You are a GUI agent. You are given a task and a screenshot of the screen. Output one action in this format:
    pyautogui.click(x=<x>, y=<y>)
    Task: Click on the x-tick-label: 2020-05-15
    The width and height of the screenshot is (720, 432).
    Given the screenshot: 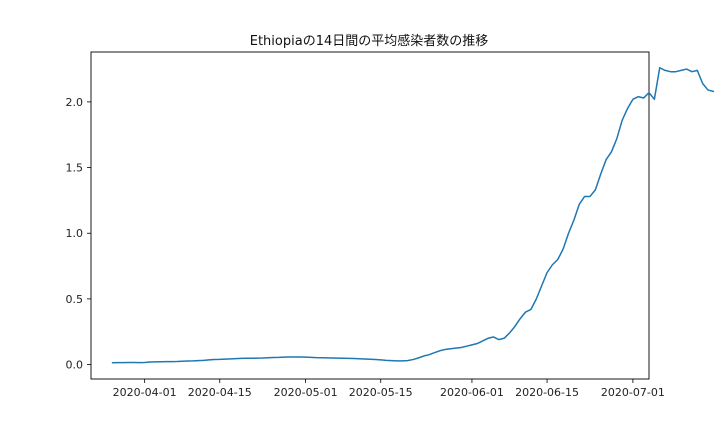 What is the action you would take?
    pyautogui.click(x=381, y=392)
    